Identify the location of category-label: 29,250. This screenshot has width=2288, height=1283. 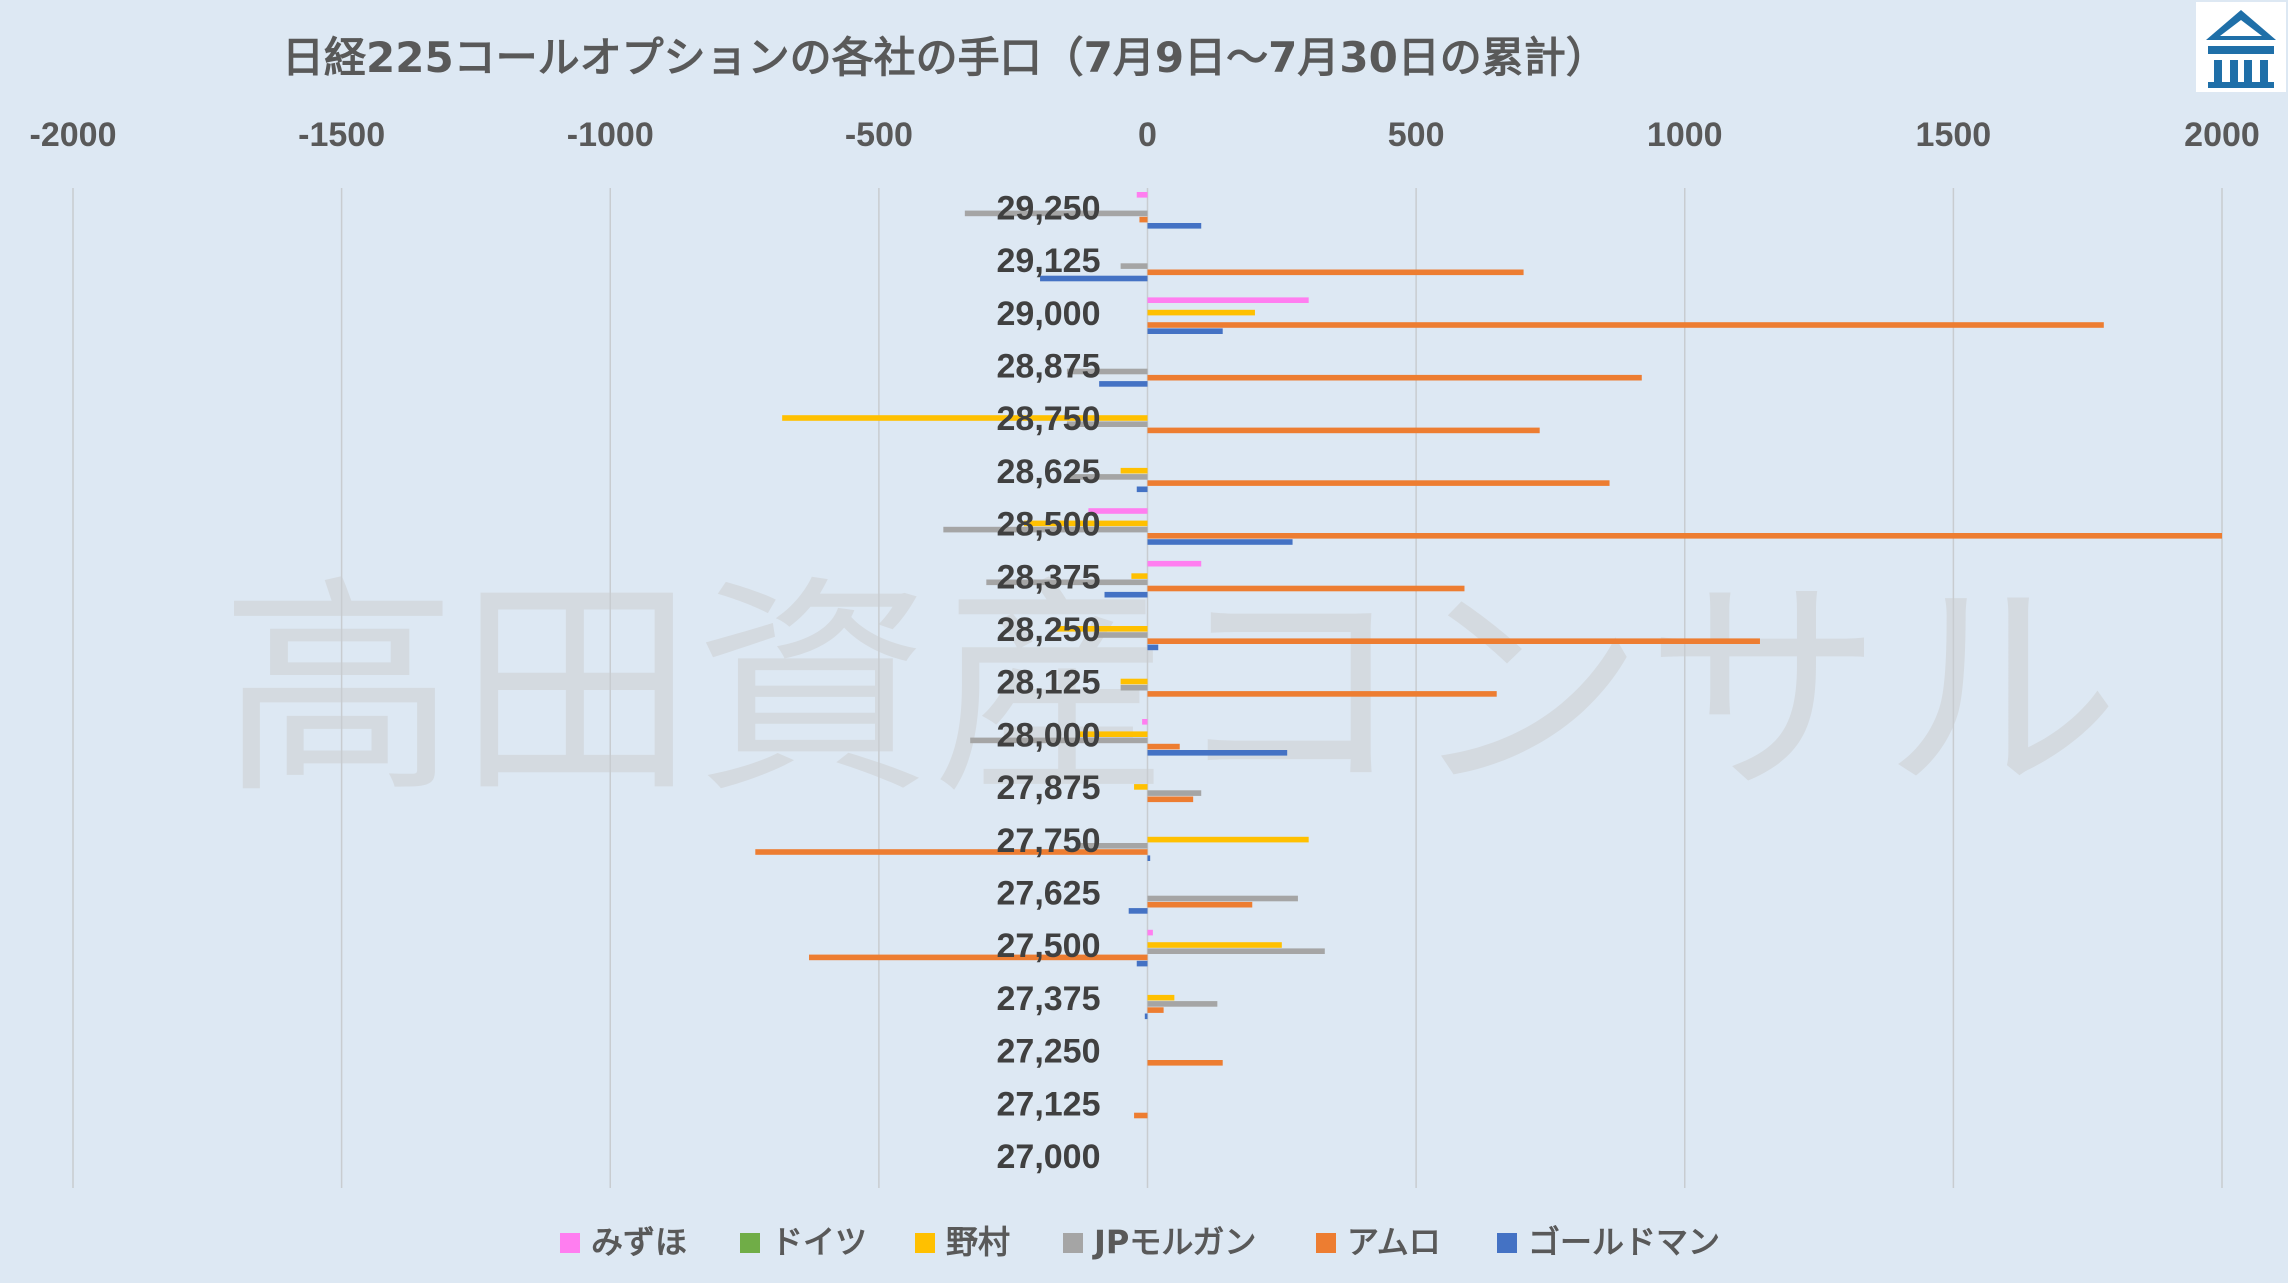
(1049, 208).